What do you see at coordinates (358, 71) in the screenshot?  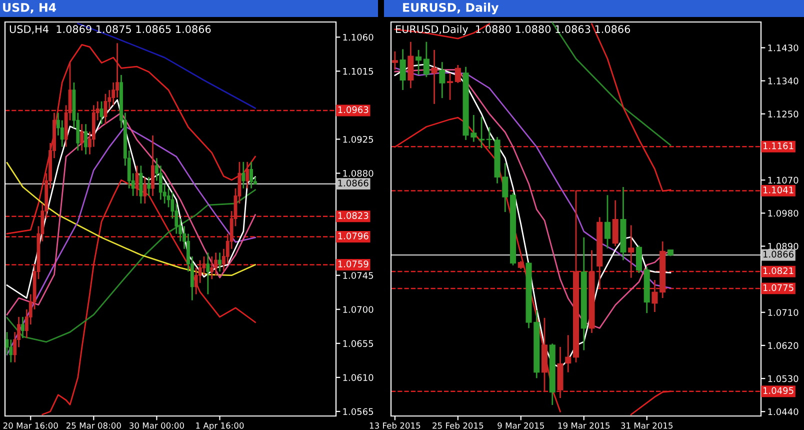 I see `y-tick-label: 1.1015` at bounding box center [358, 71].